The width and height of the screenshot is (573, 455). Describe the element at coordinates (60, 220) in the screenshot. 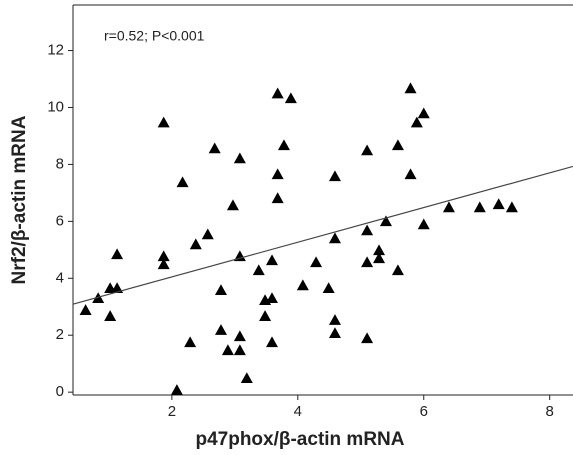

I see `y-tick-label: 6` at that location.